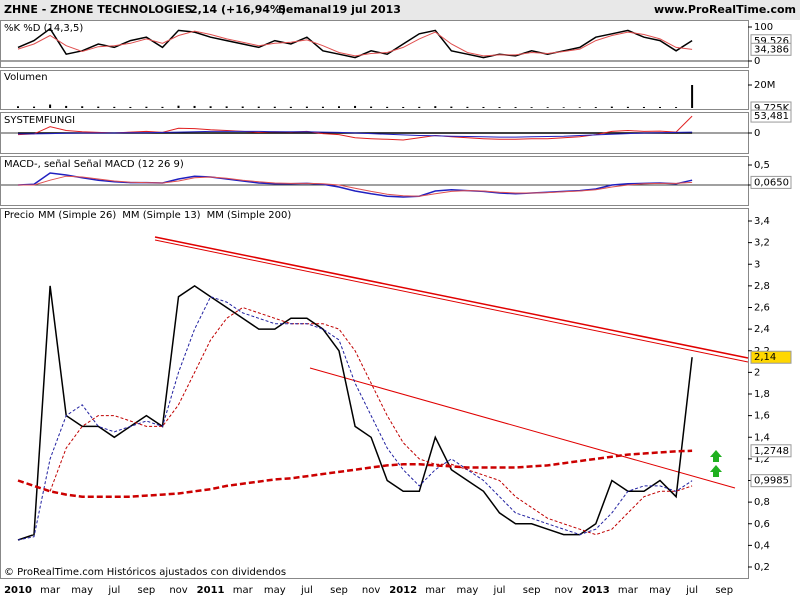 This screenshot has height=600, width=800. I want to click on y-tick-label: 2, so click(757, 372).